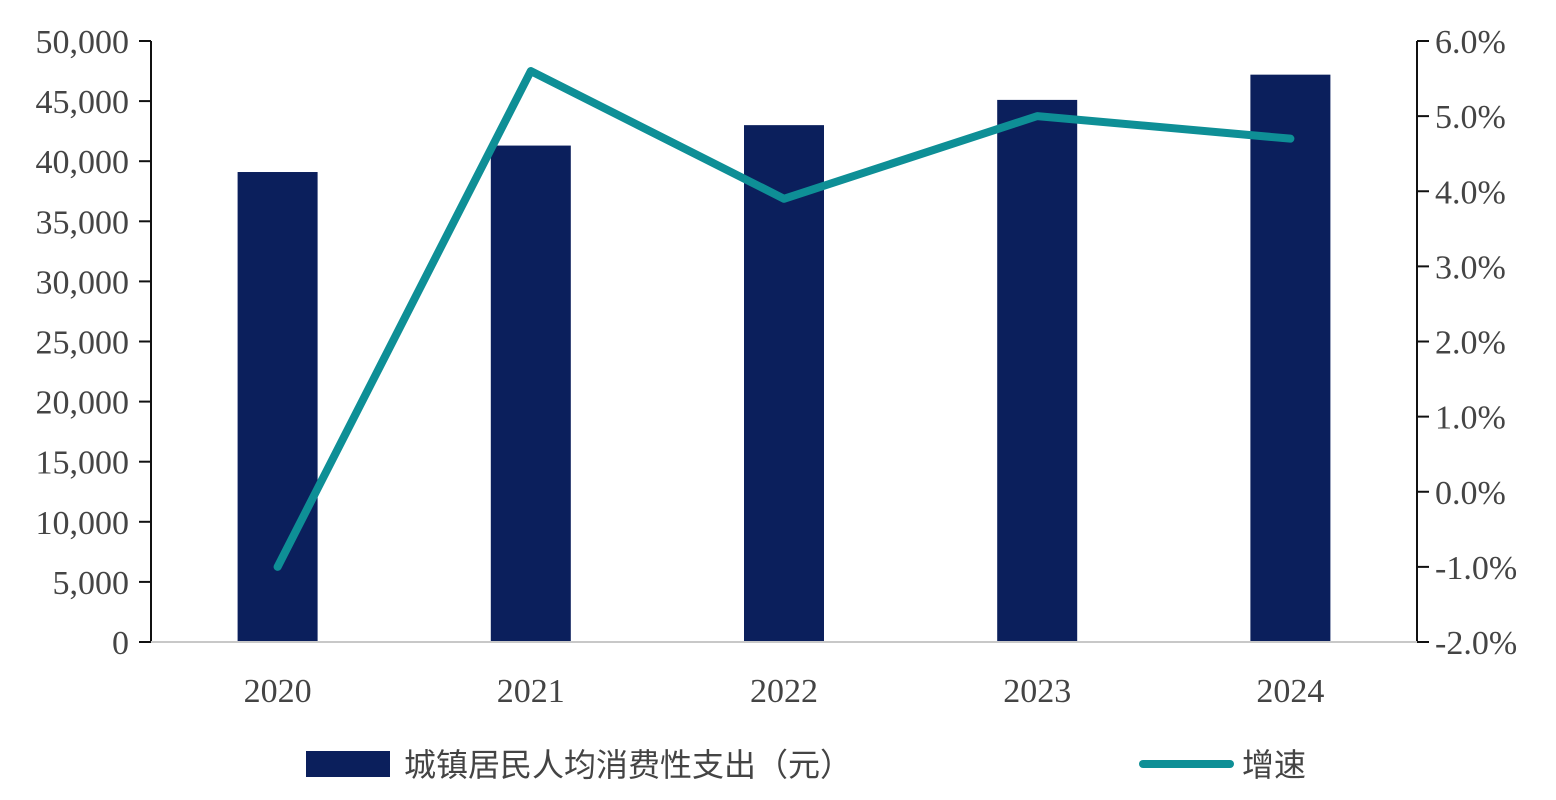  What do you see at coordinates (83, 222) in the screenshot?
I see `left-tick-label: 35,000` at bounding box center [83, 222].